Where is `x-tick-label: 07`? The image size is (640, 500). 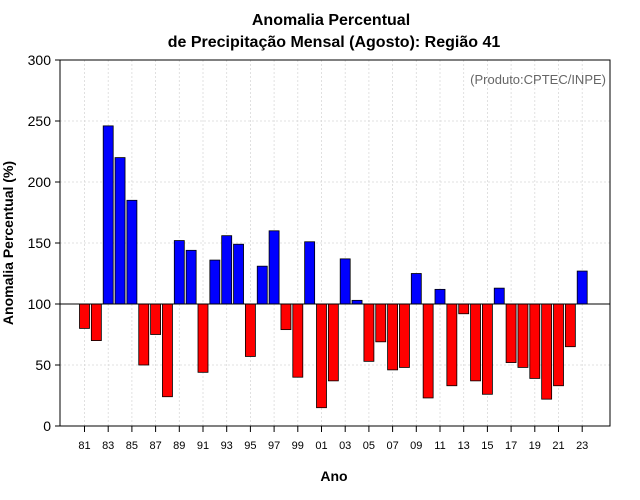
x-tick-label: 07 is located at coordinates (392, 446).